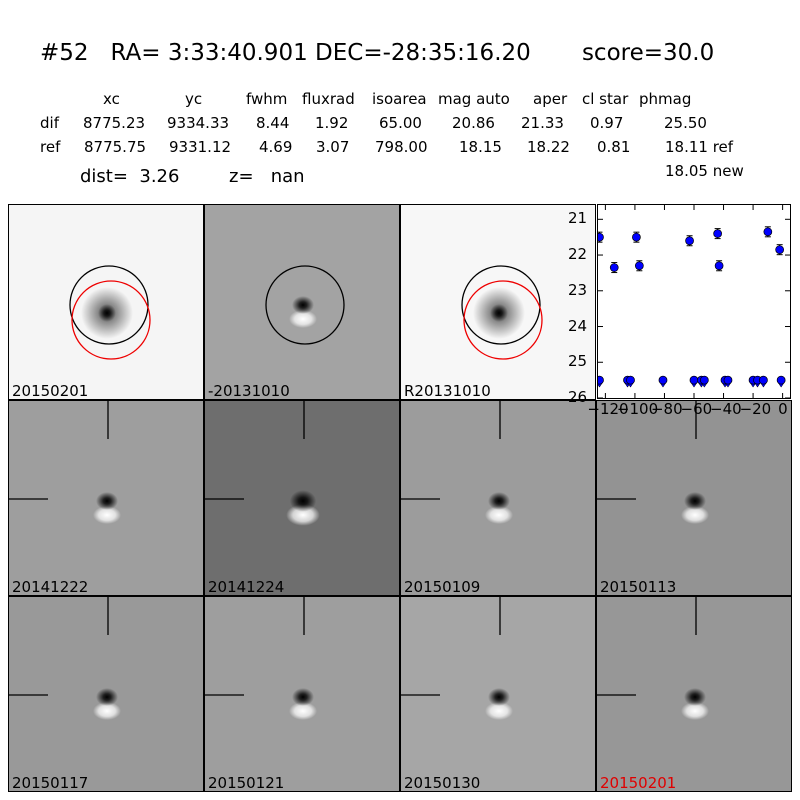 Image resolution: width=800 pixels, height=800 pixels. I want to click on y-tick-label: 23, so click(578, 289).